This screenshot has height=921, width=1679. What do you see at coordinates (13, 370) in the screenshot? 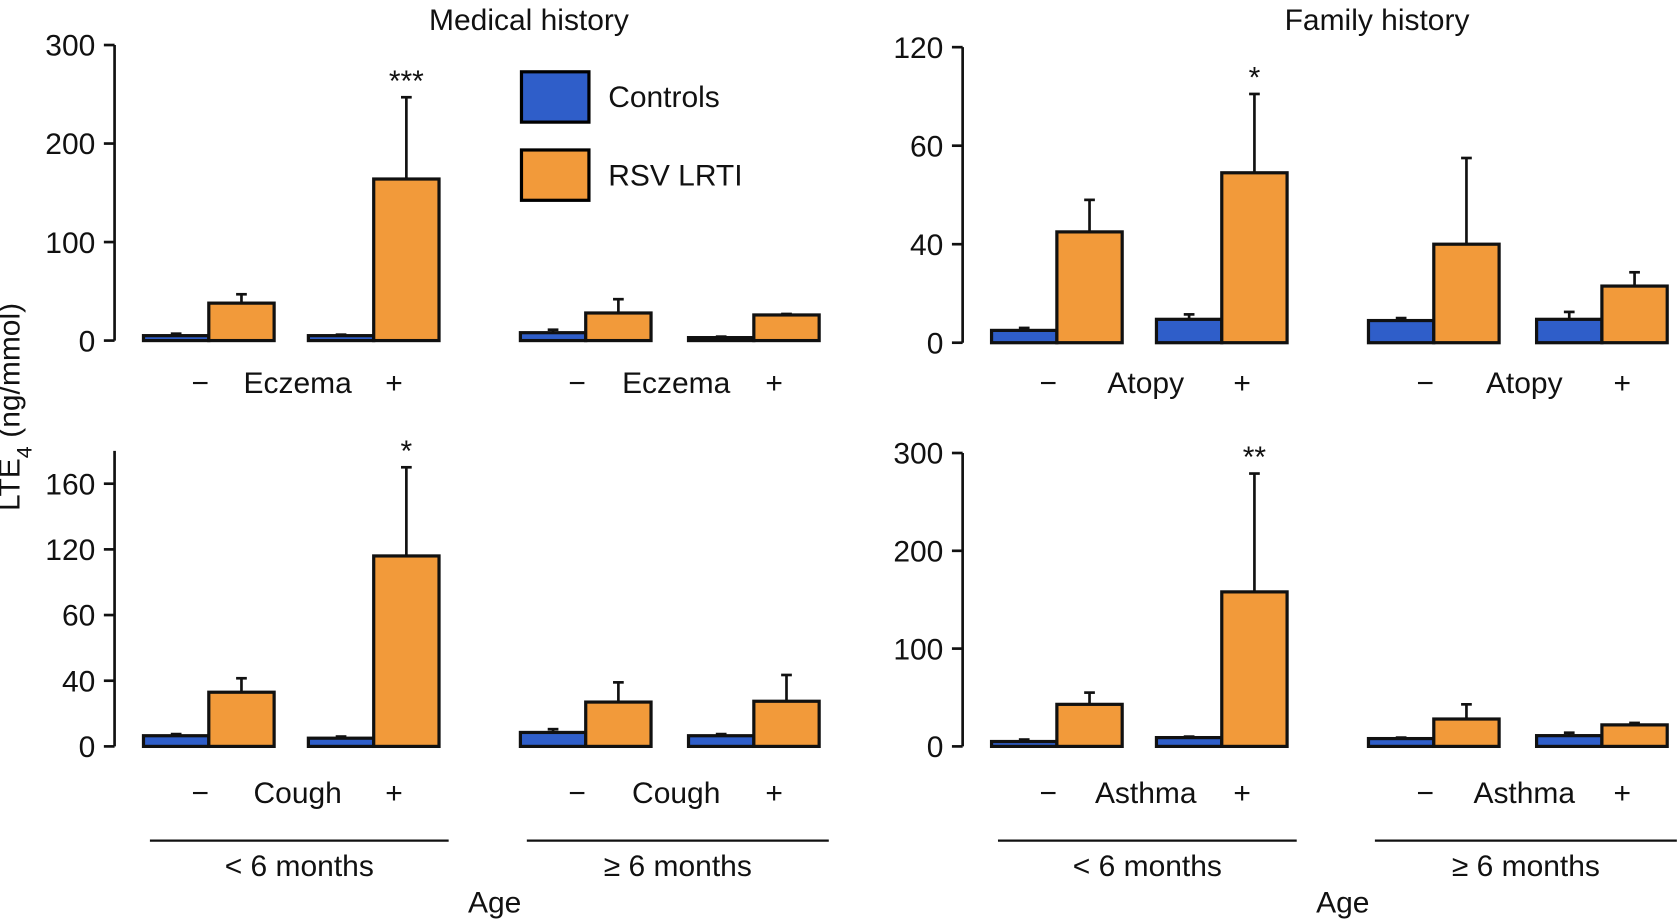
I see `y-label-unit: (ng/mmol)` at bounding box center [13, 370].